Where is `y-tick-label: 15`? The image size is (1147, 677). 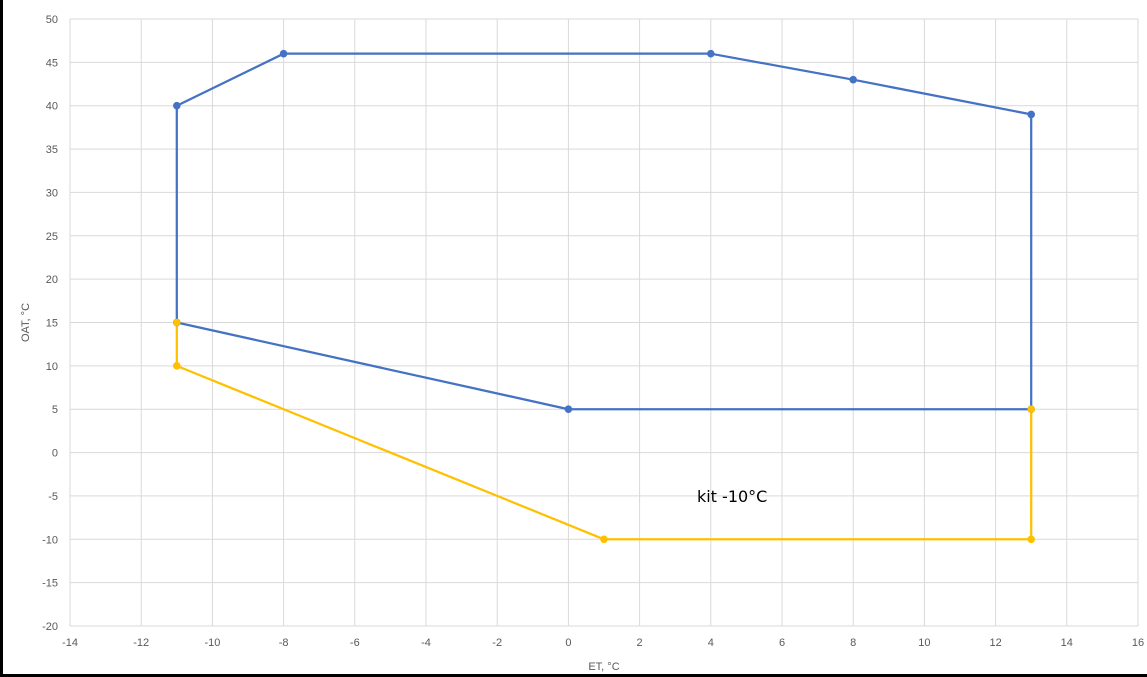 y-tick-label: 15 is located at coordinates (52, 324).